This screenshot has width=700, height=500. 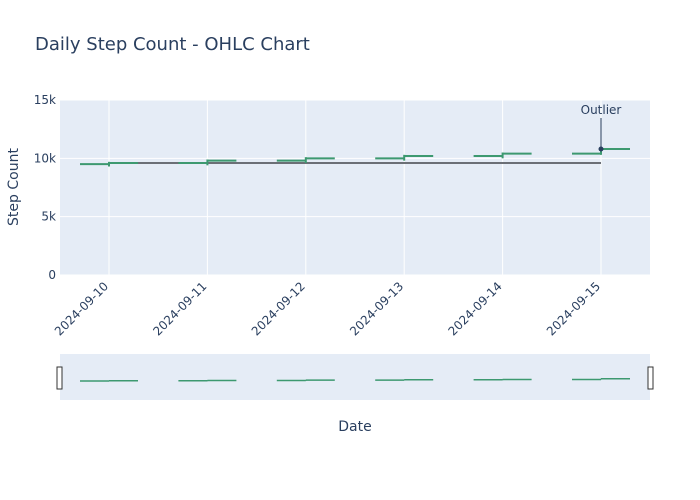 What do you see at coordinates (81, 308) in the screenshot?
I see `x-tick-label: 2024-09-10` at bounding box center [81, 308].